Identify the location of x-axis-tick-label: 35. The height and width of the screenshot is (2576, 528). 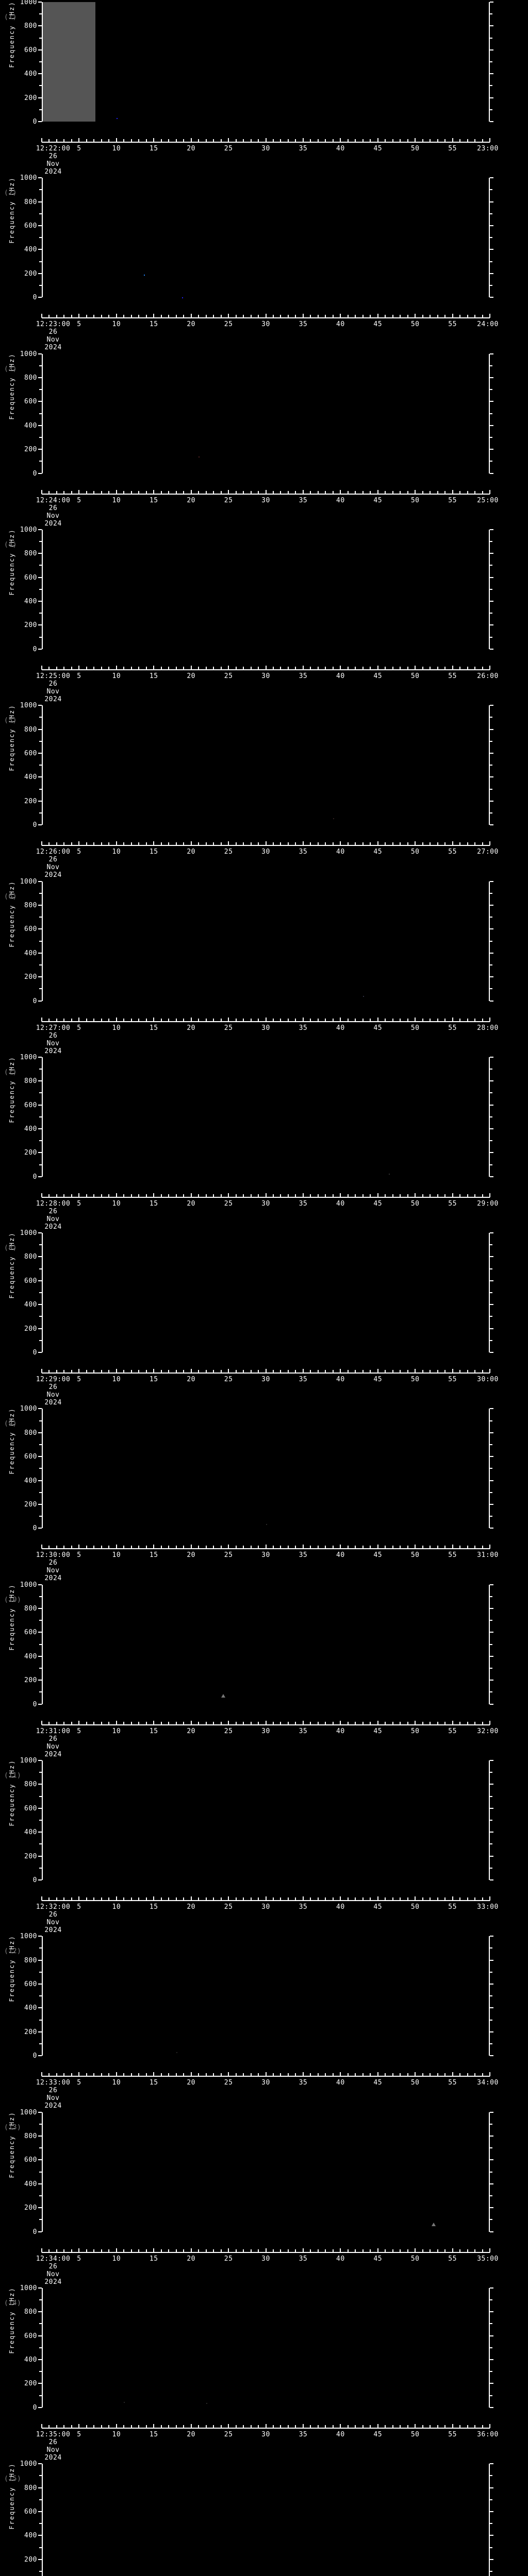
(303, 2434).